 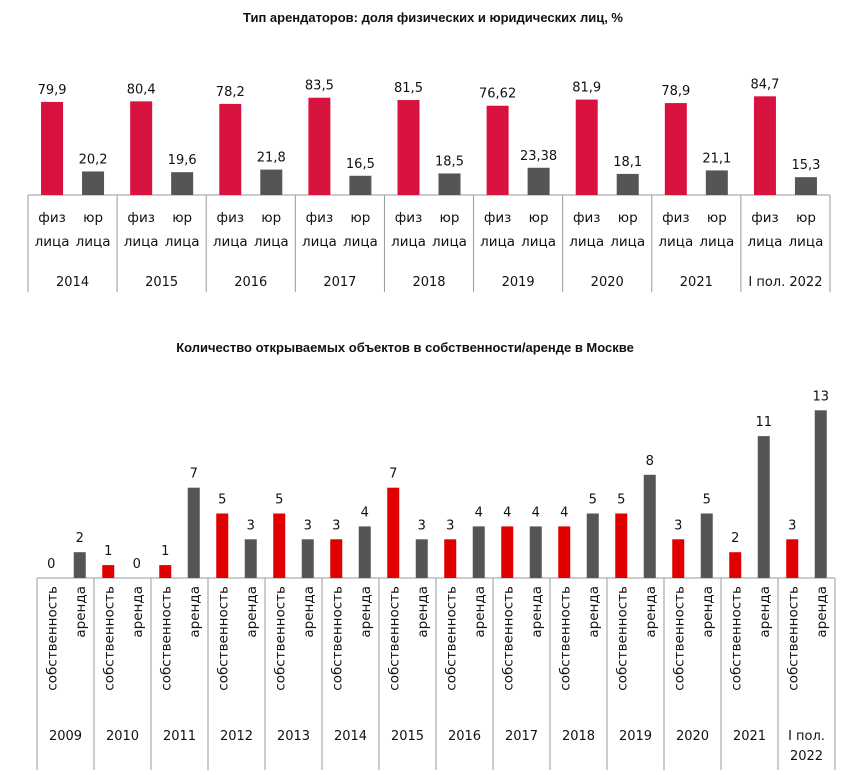 I want to click on group-label: 2022, so click(x=806, y=756).